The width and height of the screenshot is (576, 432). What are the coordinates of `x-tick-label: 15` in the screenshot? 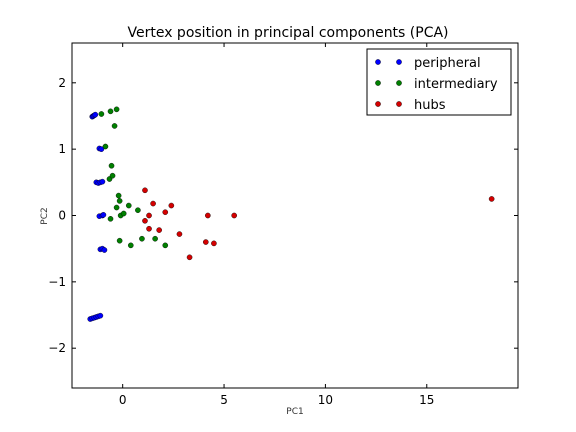 It's located at (426, 400).